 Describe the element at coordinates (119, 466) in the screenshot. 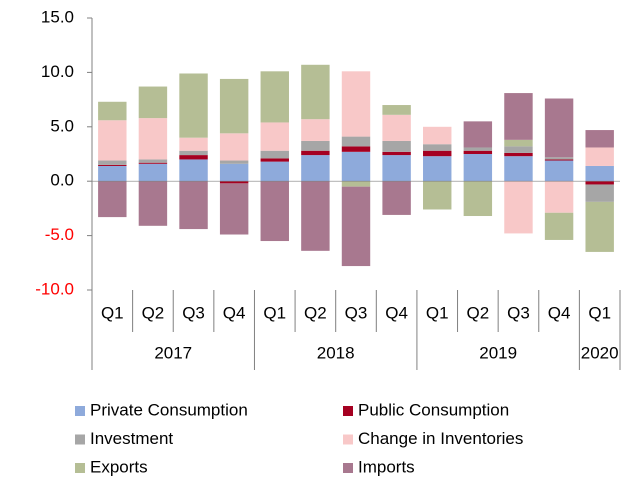

I see `legend-label: Exports` at that location.